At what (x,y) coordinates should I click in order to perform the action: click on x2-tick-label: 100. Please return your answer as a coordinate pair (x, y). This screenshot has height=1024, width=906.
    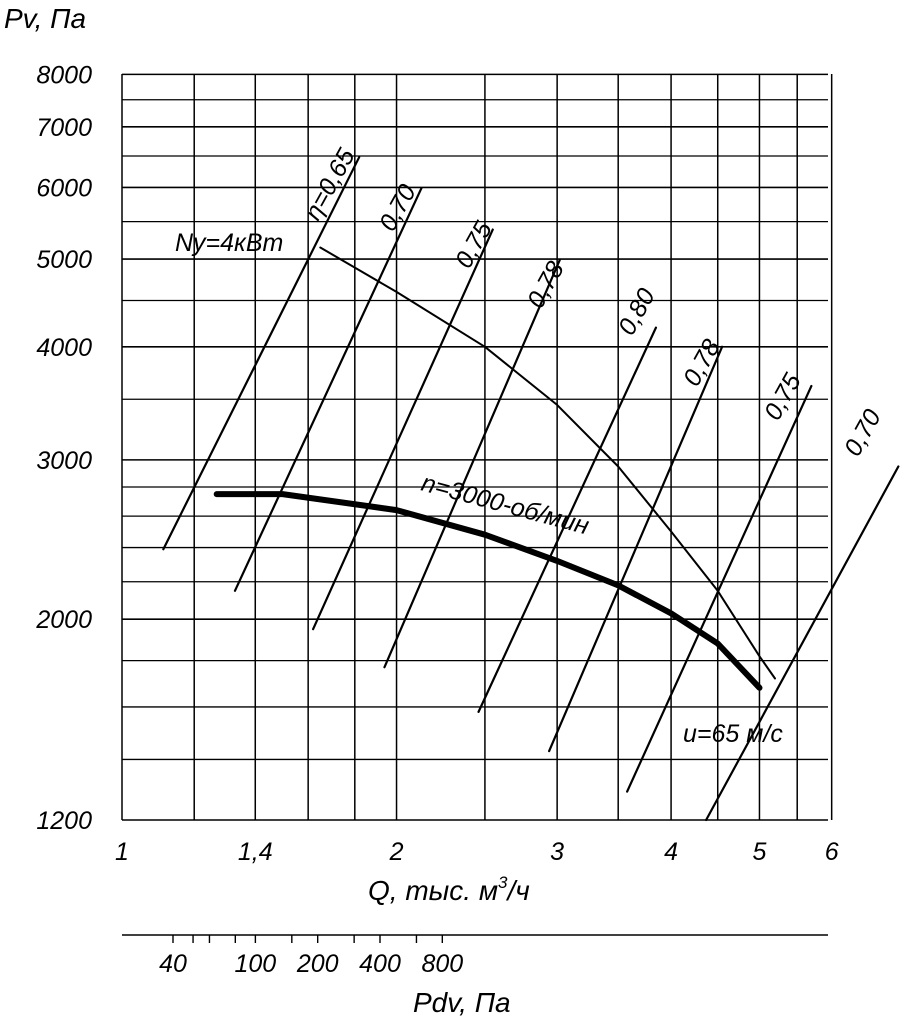
    Looking at the image, I should click on (256, 964).